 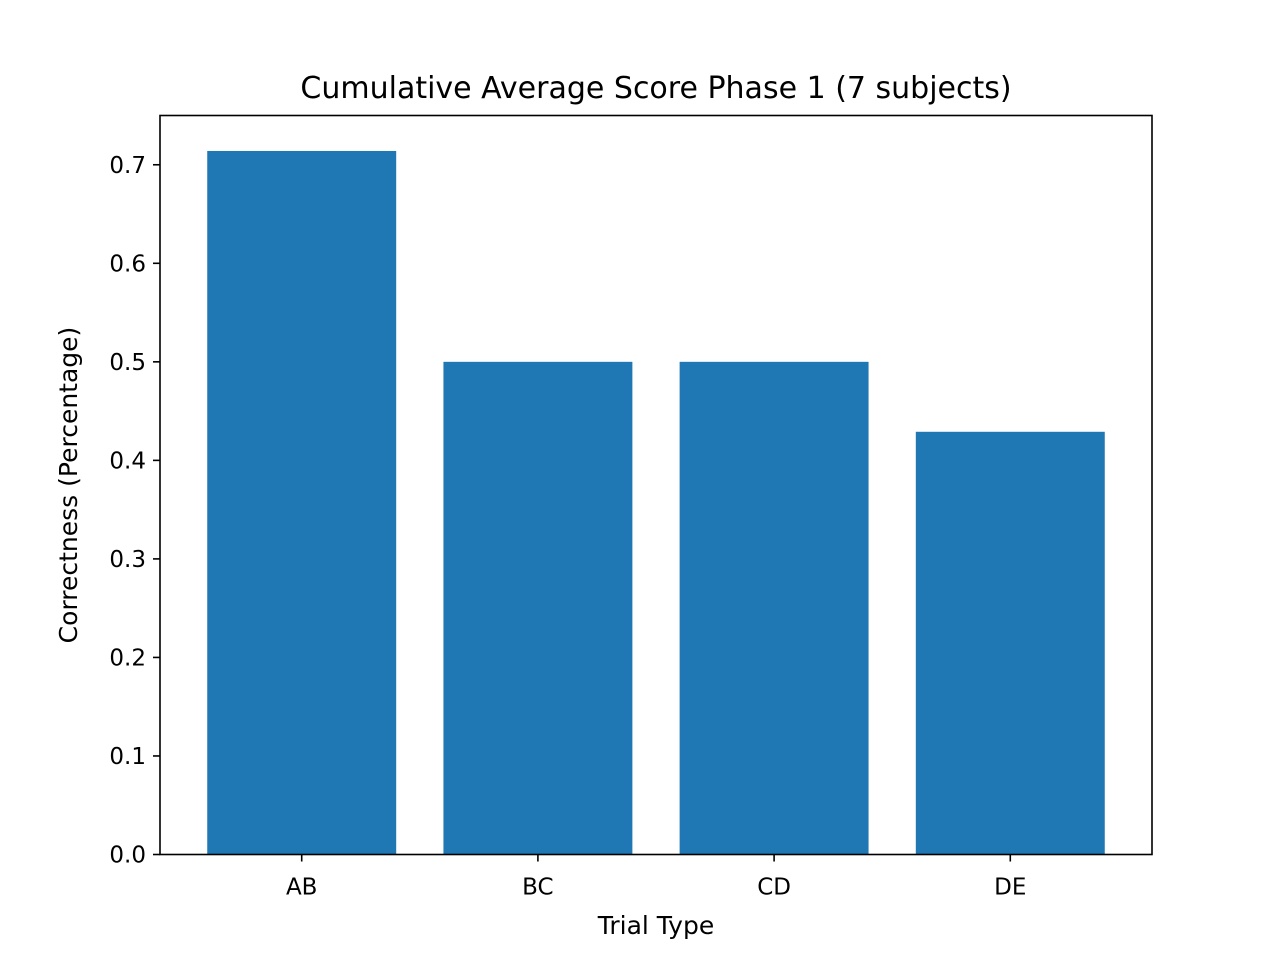 What do you see at coordinates (656, 877) in the screenshot?
I see `x-axis-ticks: AB BC CD DE` at bounding box center [656, 877].